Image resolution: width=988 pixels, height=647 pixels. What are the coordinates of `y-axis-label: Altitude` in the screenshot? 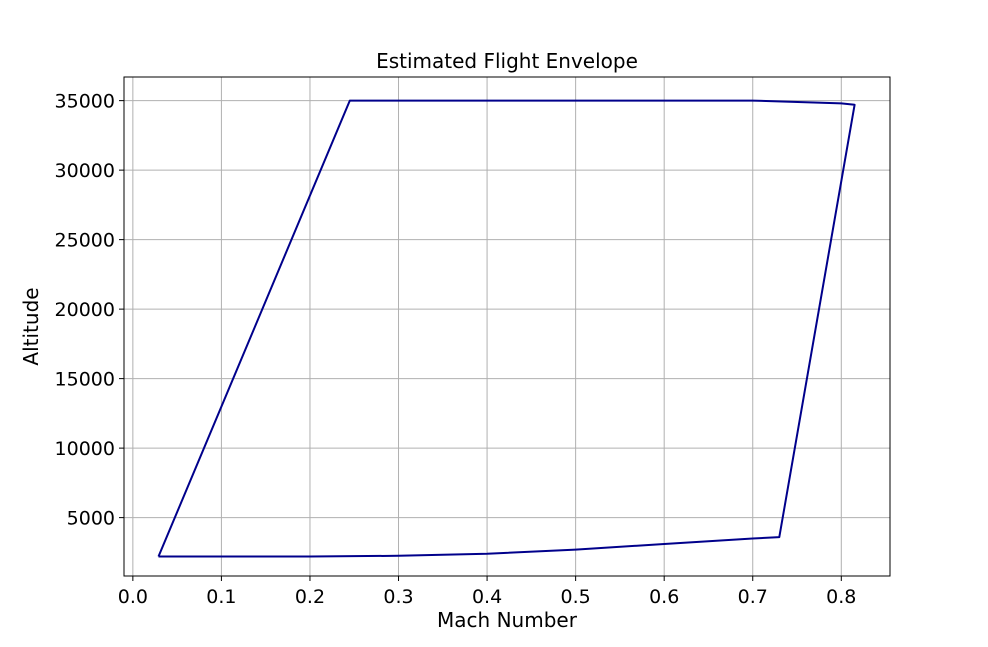 It's located at (31, 326).